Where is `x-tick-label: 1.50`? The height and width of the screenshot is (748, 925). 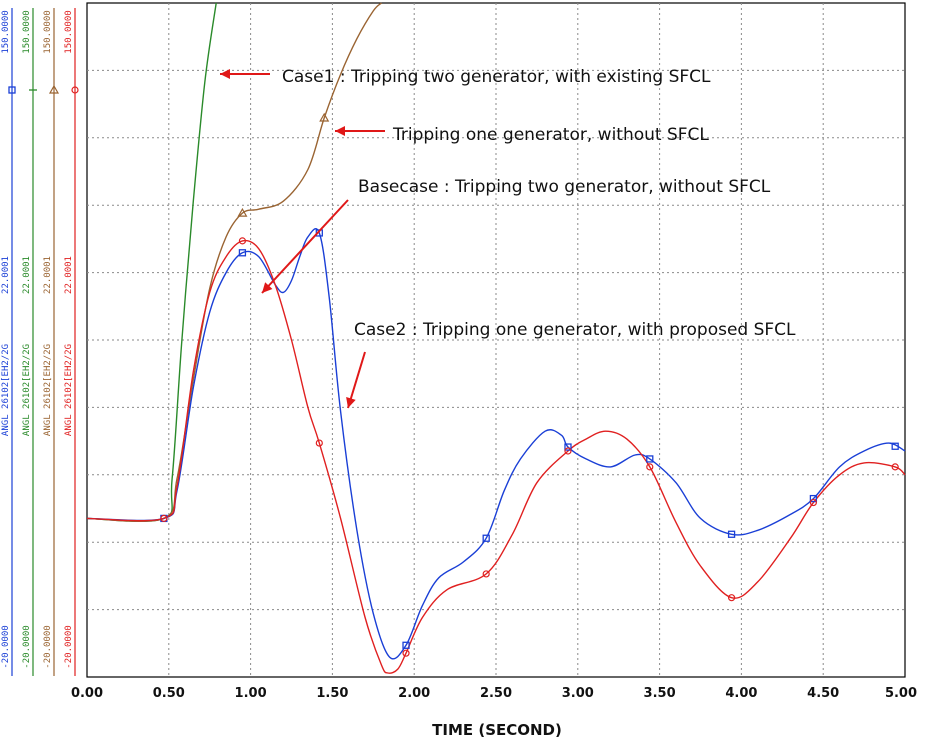 x-tick-label: 1.50 is located at coordinates (332, 693).